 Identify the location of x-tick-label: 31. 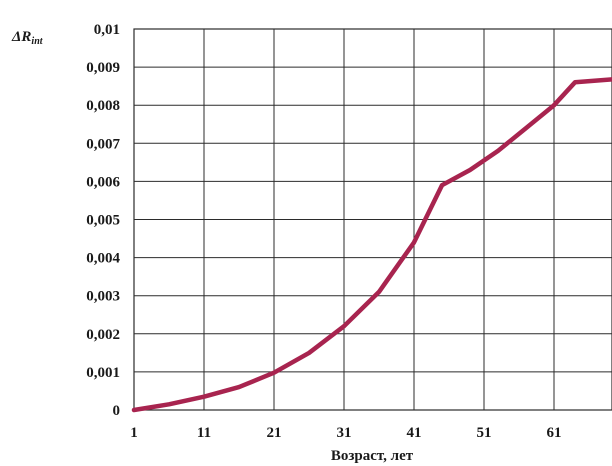
(344, 433).